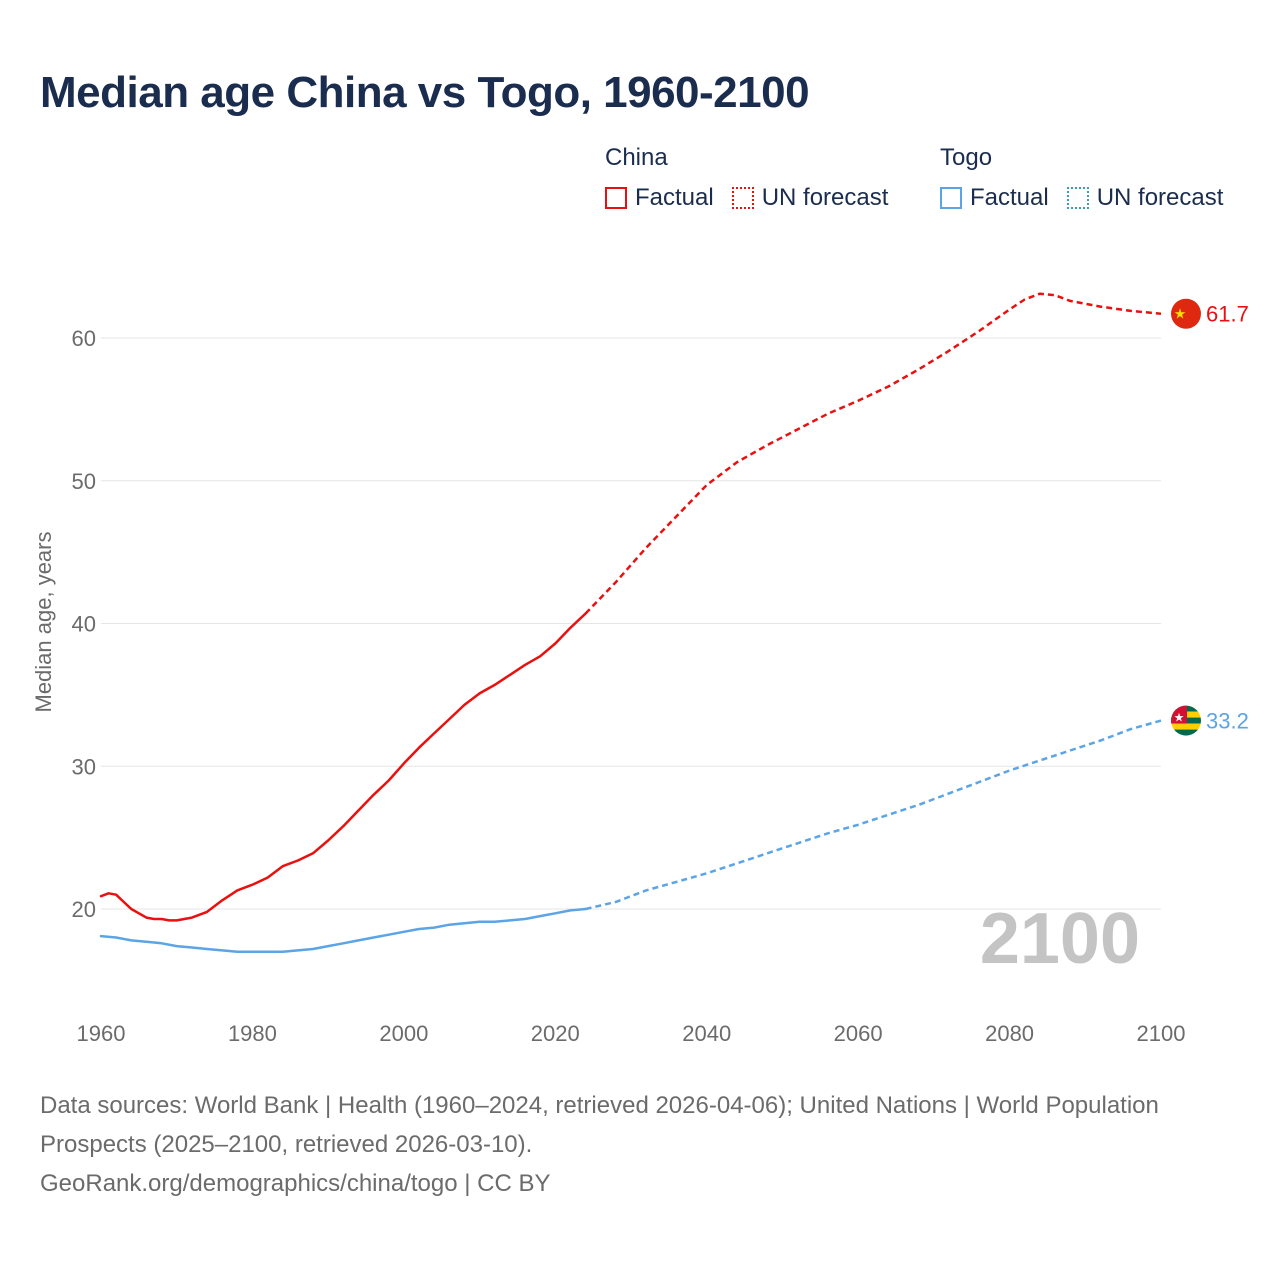  Describe the element at coordinates (1161, 1033) in the screenshot. I see `x-tick-label: 2100` at that location.